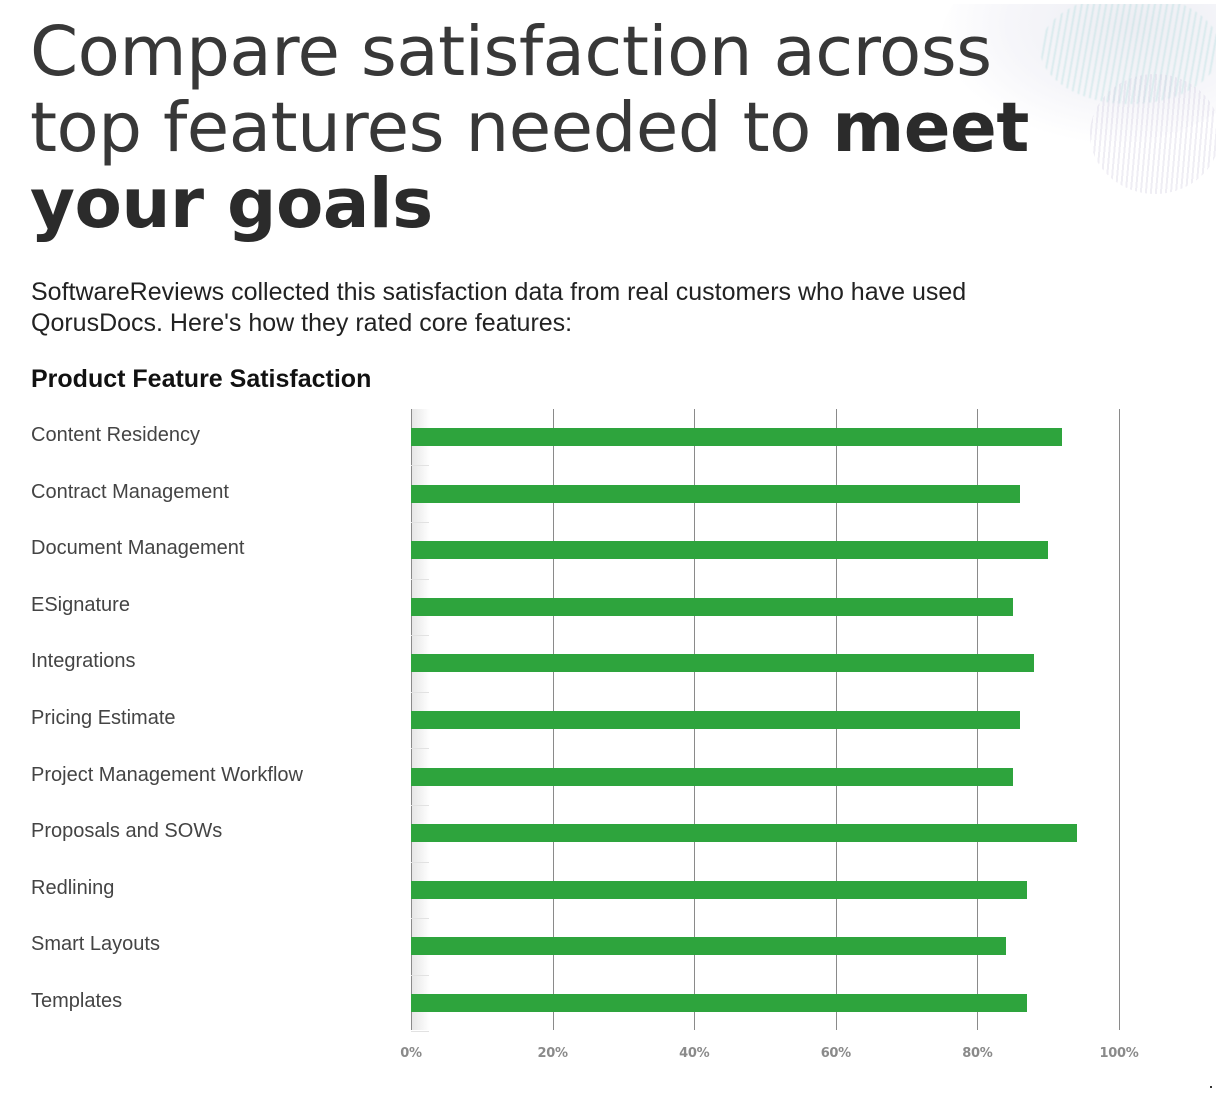  I want to click on headline-line-1: Compare satisfaction across, so click(511, 52).